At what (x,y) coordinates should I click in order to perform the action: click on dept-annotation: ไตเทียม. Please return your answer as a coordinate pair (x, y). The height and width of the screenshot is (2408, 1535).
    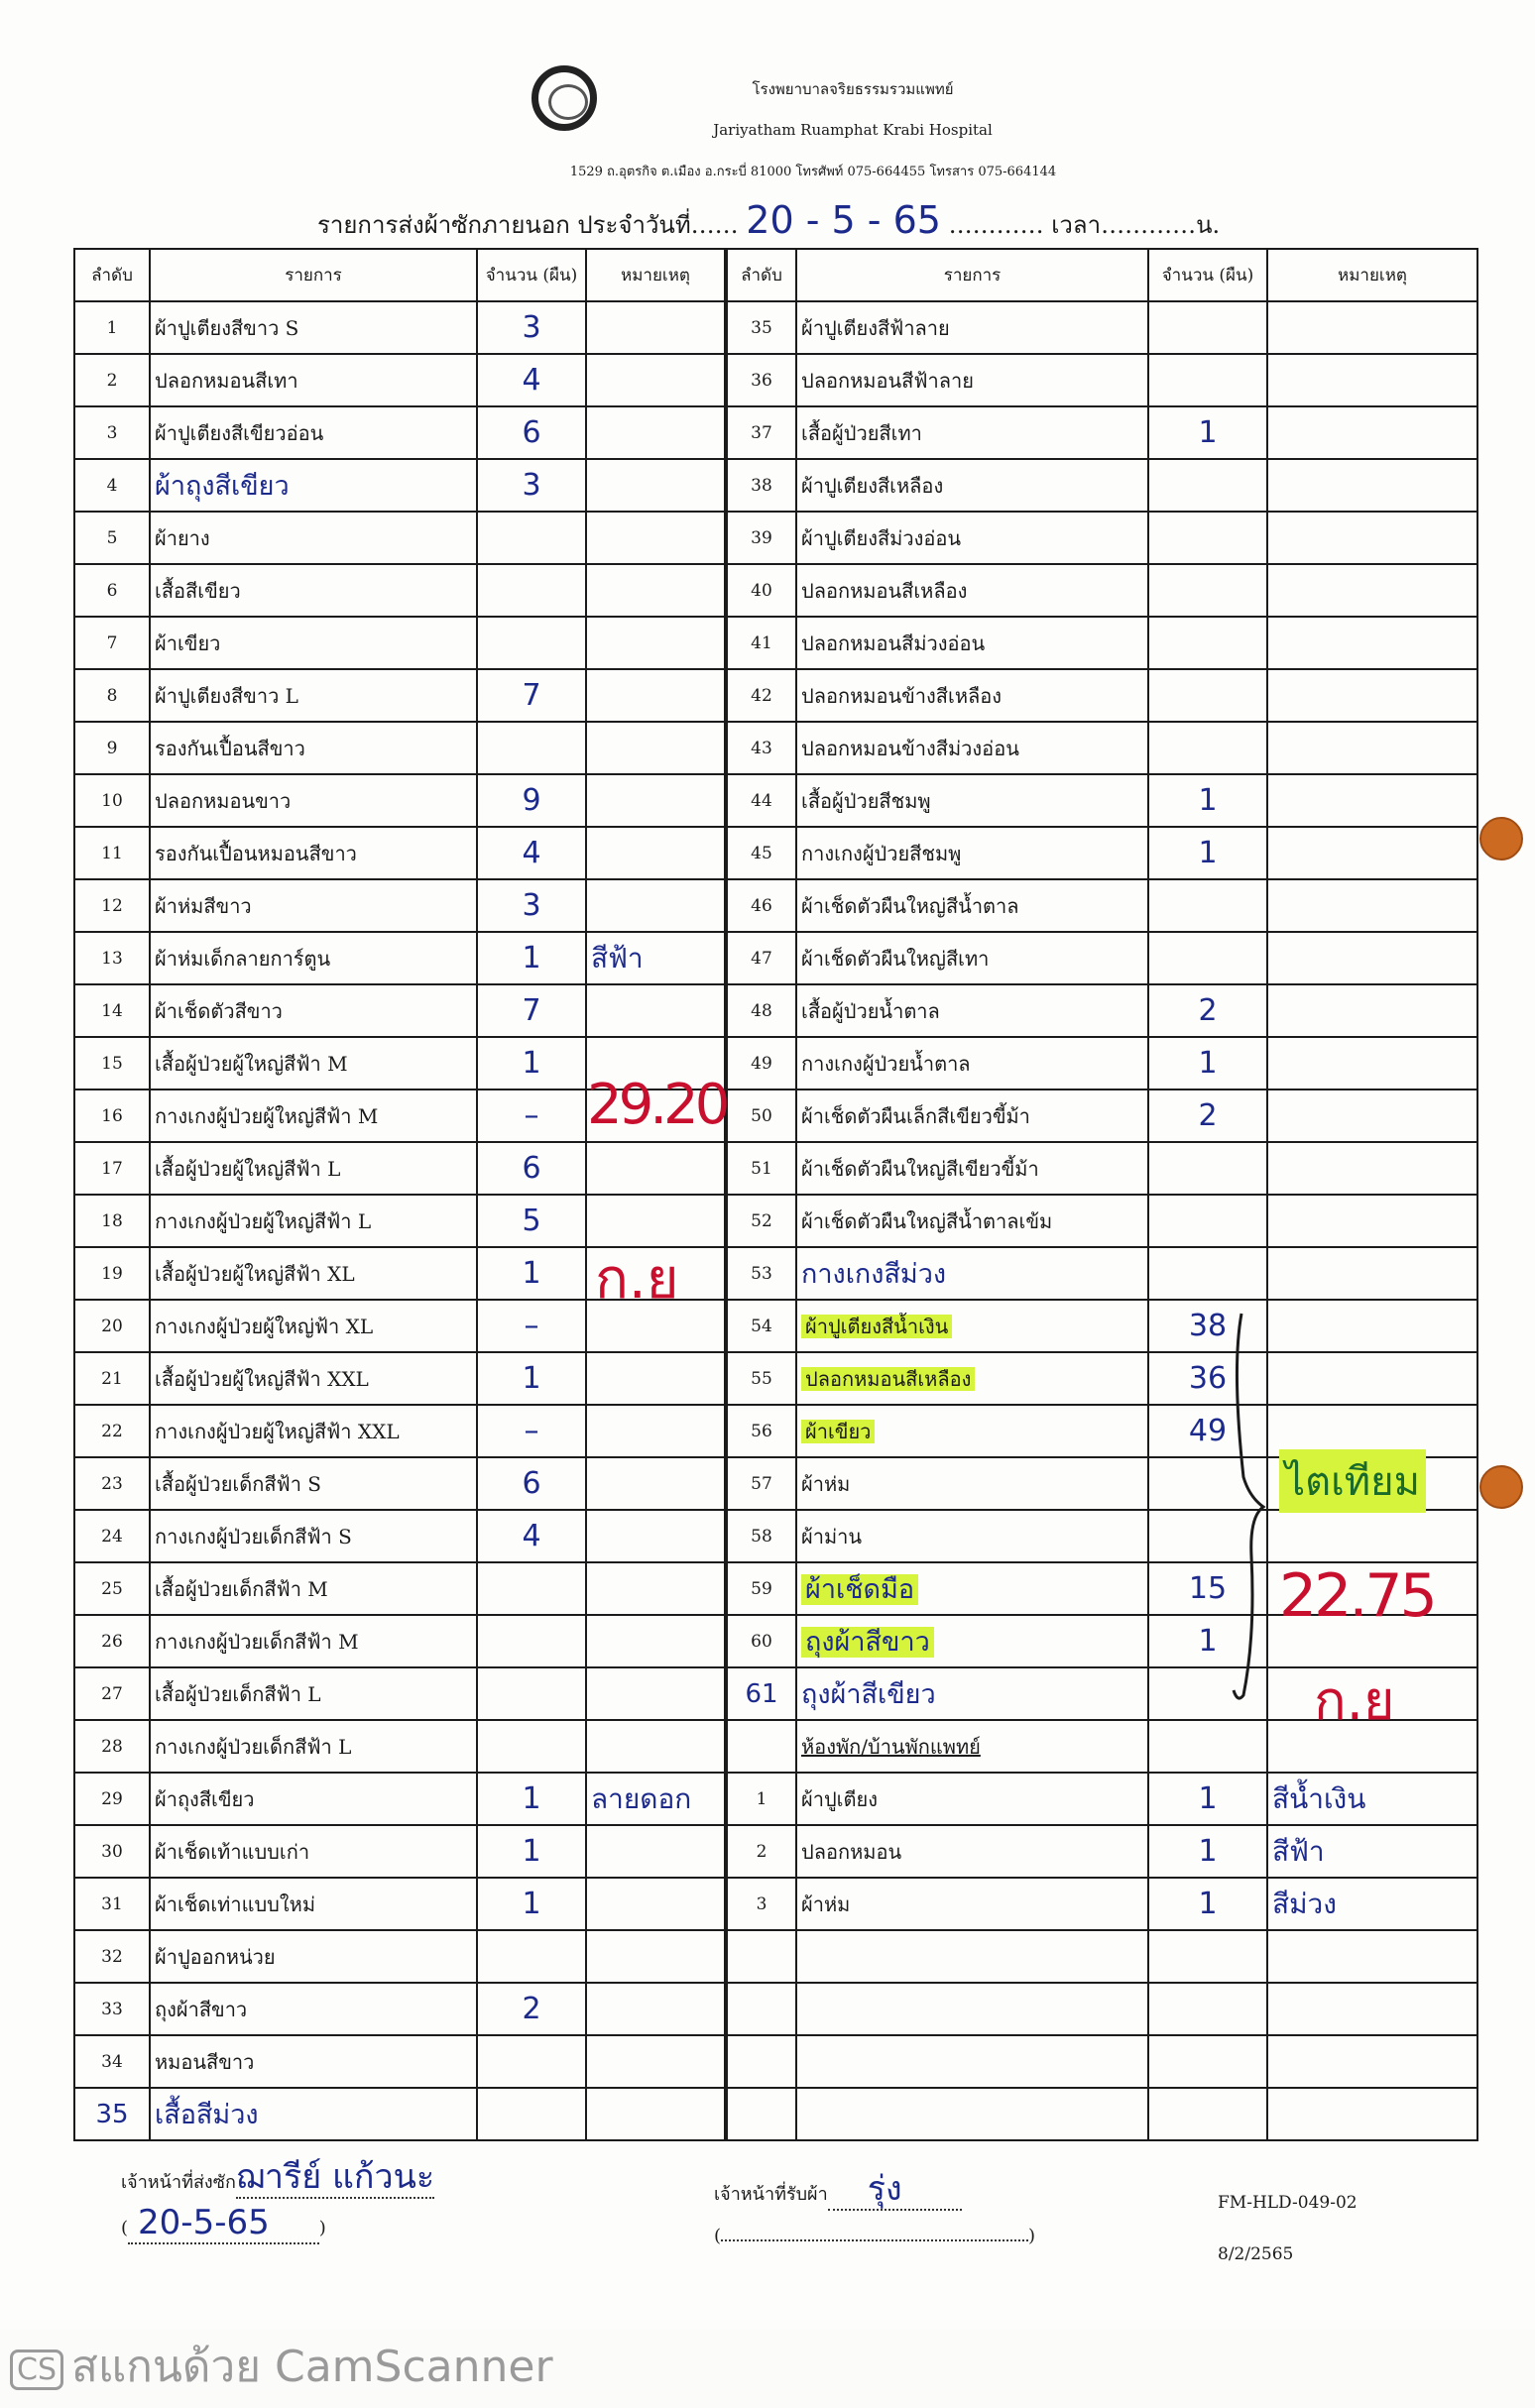
    Looking at the image, I should click on (1352, 1481).